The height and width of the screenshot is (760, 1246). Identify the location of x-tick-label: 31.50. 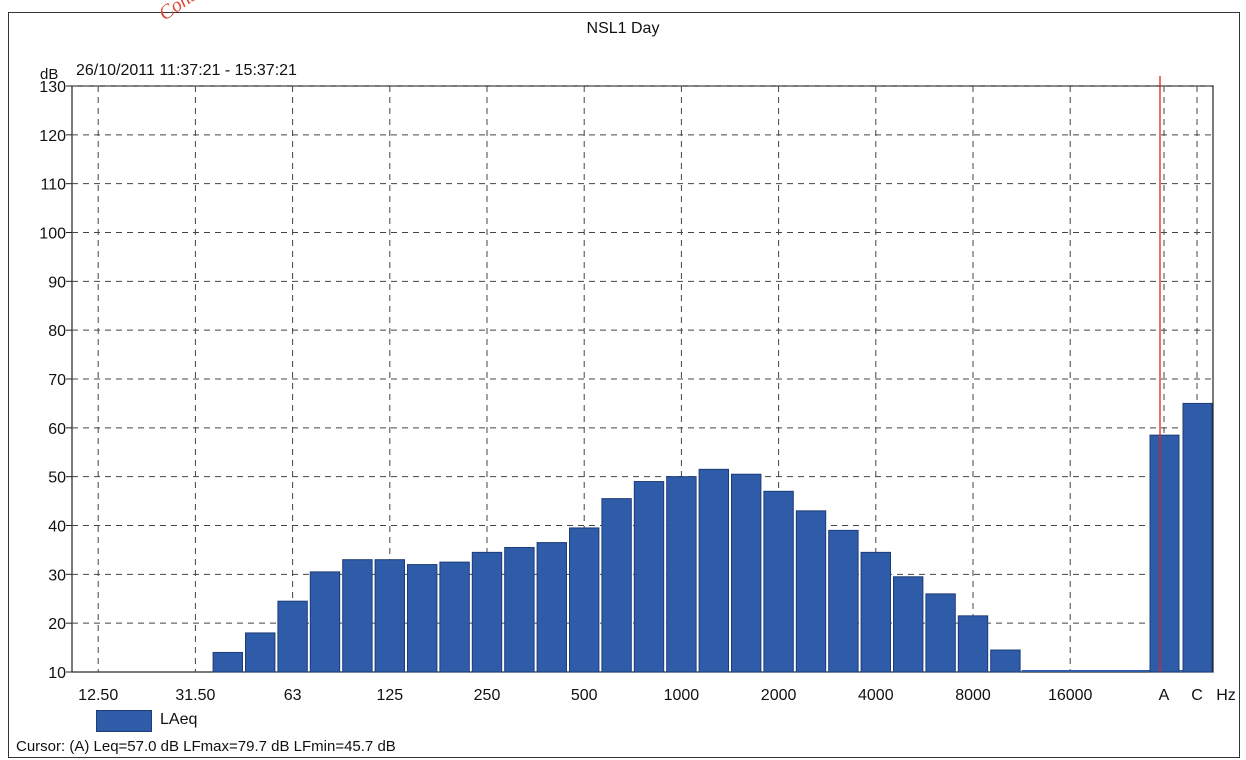
(195, 695).